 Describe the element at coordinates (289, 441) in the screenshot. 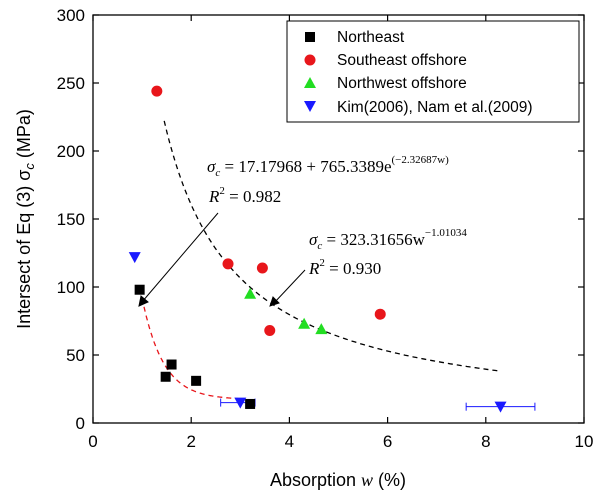

I see `x-tick-label: 4` at that location.